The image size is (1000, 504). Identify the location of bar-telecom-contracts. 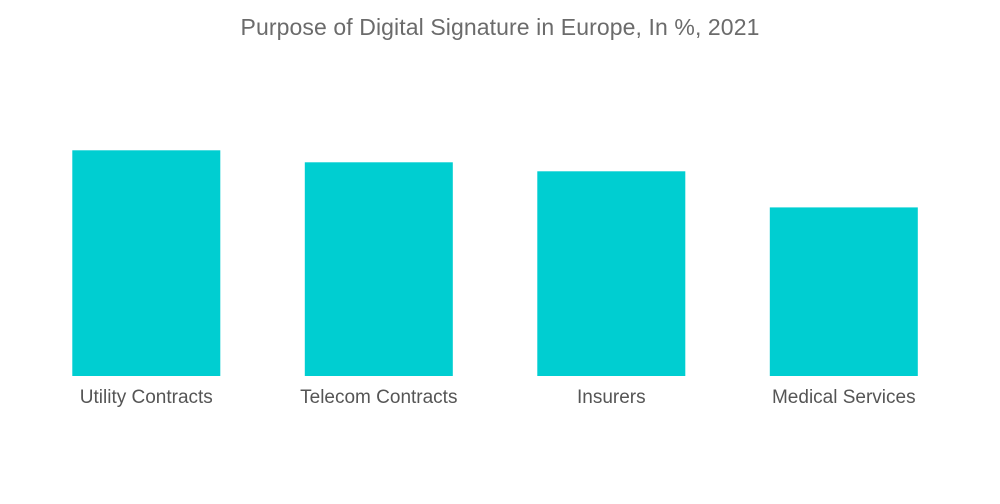
(378, 269).